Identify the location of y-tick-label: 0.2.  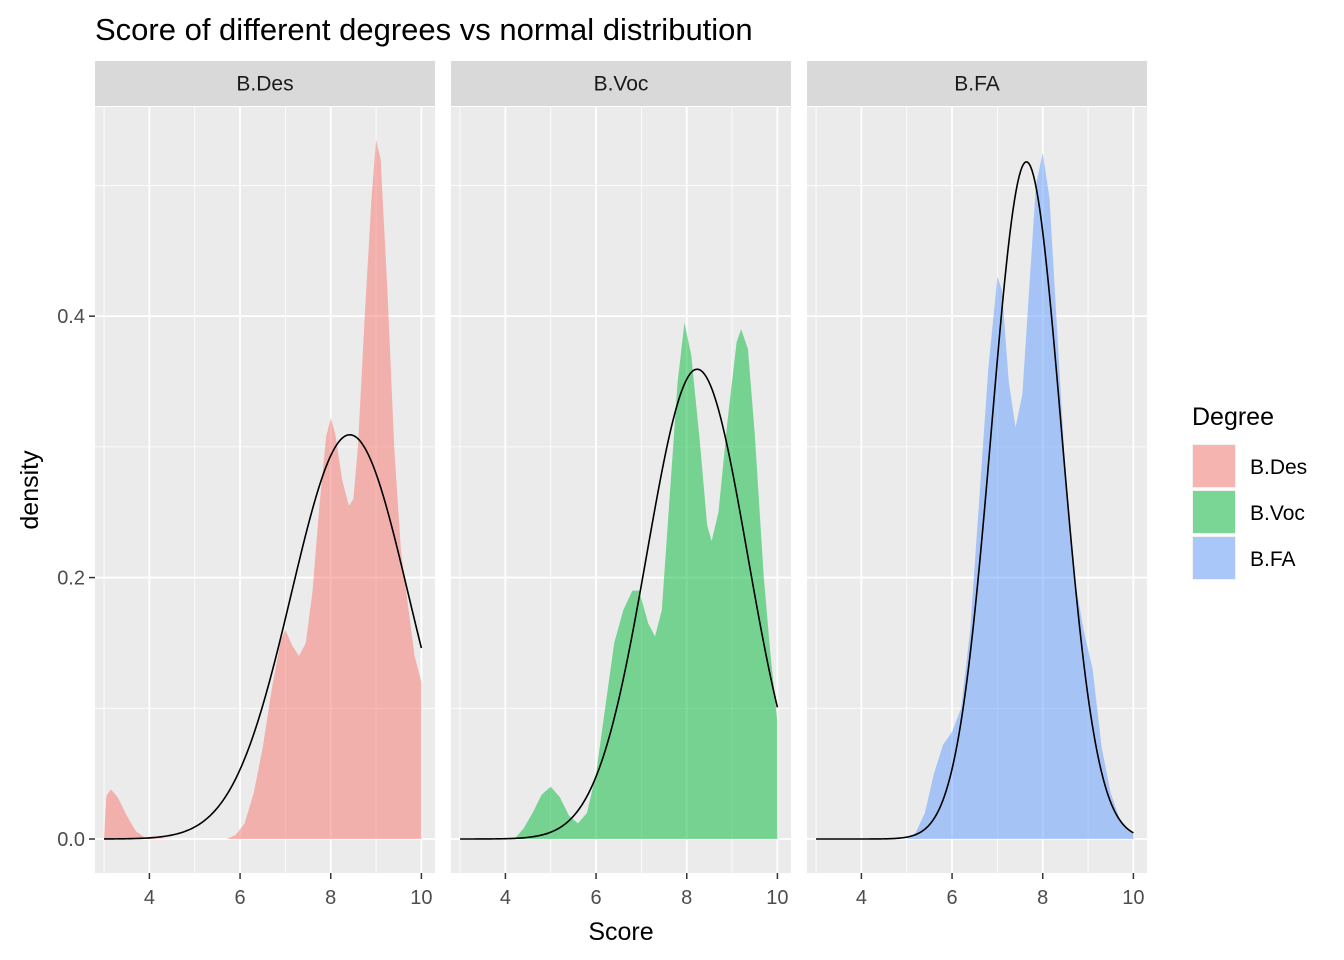
(71, 579).